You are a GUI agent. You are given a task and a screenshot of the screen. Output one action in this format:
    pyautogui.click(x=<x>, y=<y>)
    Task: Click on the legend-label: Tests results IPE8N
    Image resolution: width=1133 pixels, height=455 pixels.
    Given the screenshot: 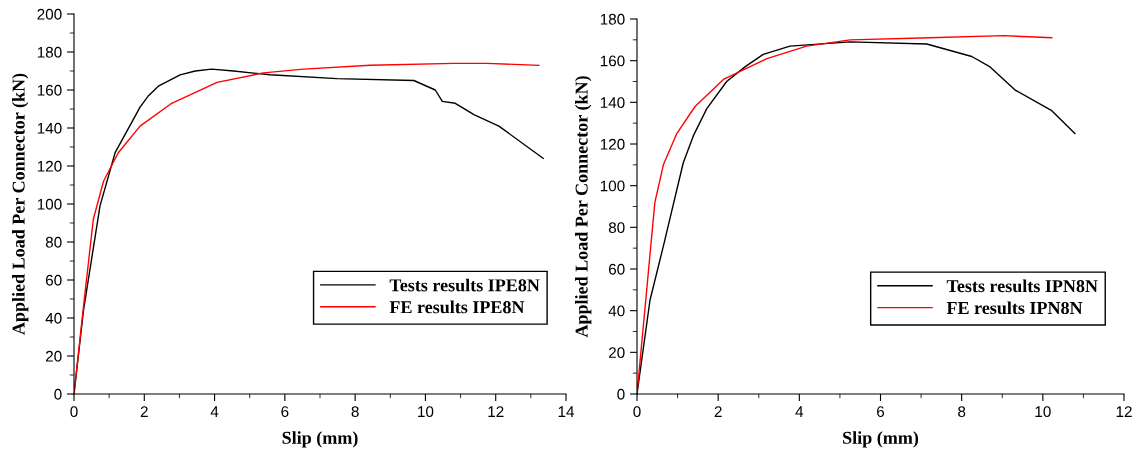 What is the action you would take?
    pyautogui.click(x=464, y=285)
    